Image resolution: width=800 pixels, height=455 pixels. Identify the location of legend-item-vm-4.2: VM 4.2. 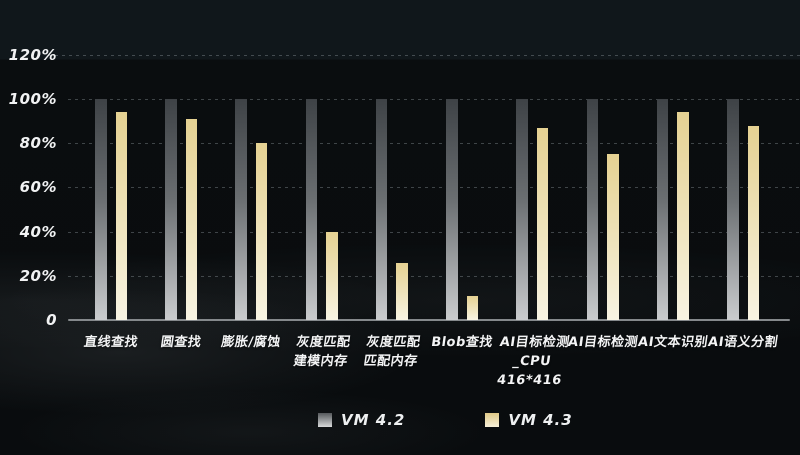
(361, 420).